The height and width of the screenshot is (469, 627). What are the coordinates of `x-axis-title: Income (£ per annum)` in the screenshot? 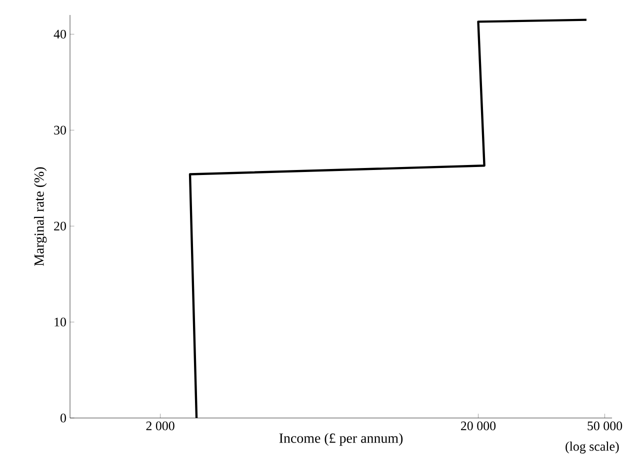 It's located at (341, 439).